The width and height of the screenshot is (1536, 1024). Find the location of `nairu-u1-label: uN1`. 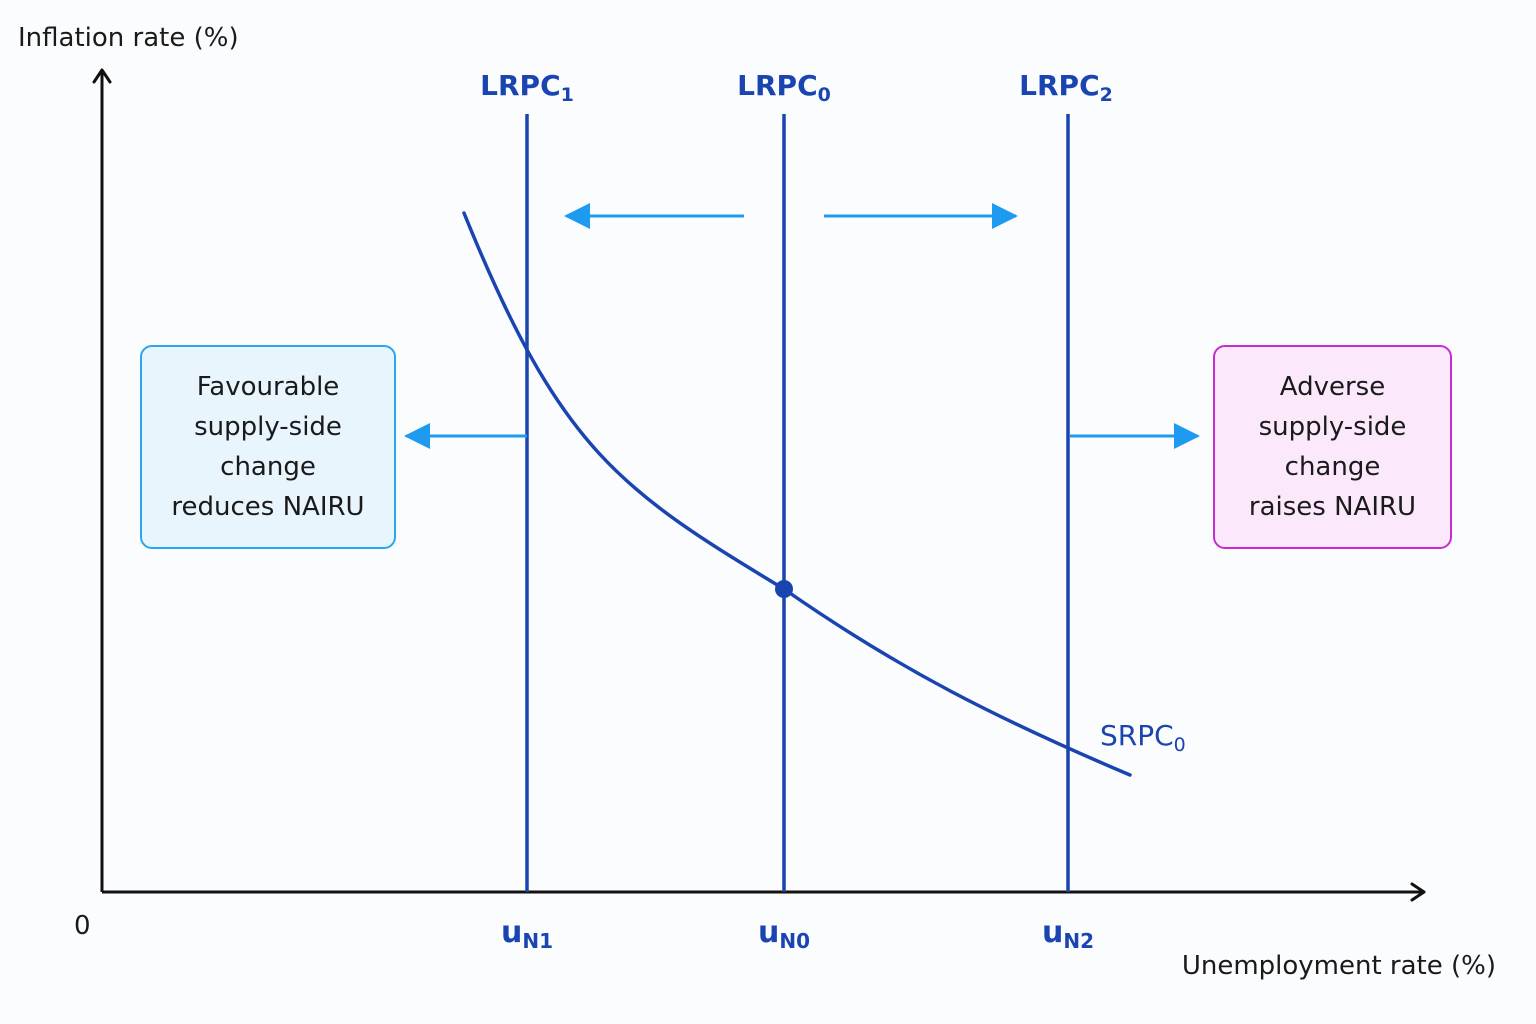

nairu-u1-label: uN1 is located at coordinates (527, 934).